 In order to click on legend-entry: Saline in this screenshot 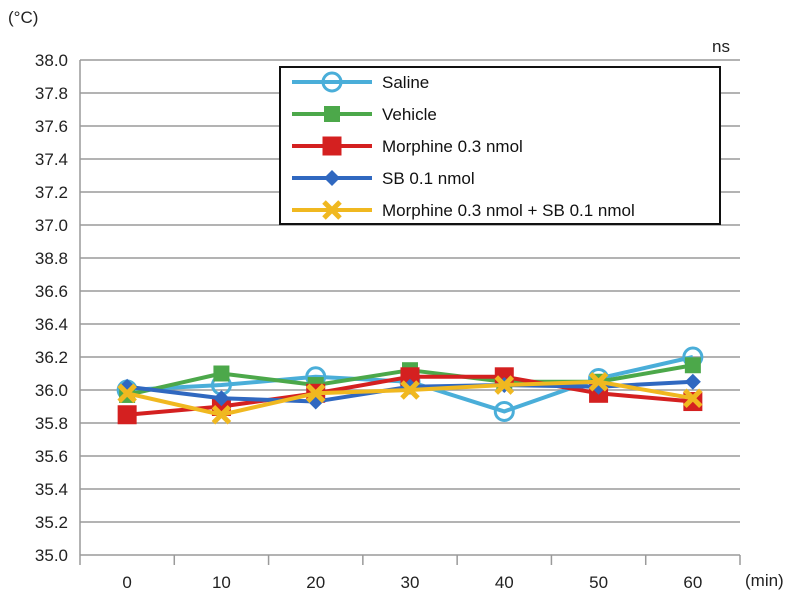, I will do `click(360, 82)`.